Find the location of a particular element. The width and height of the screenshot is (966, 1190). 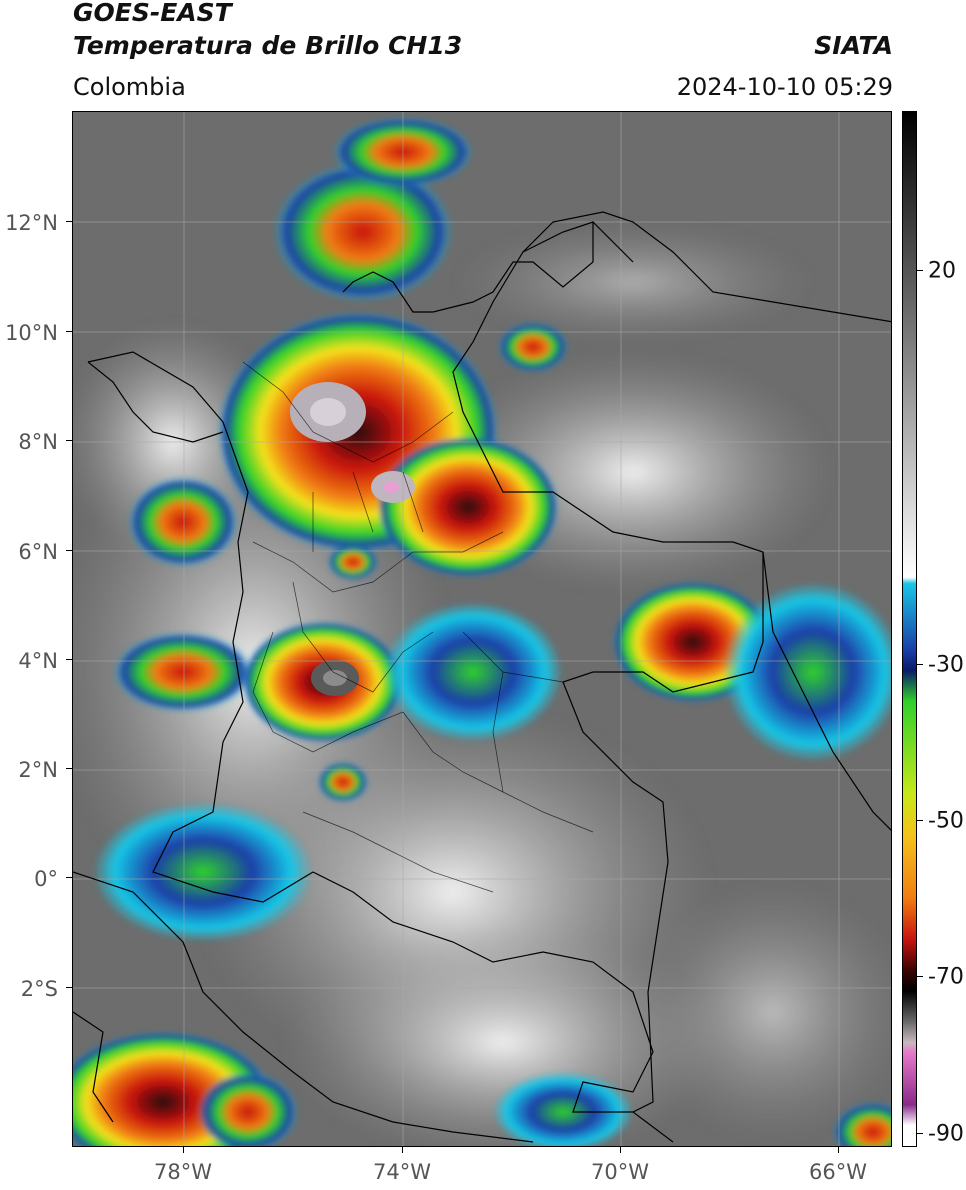

lat-label: 8°N is located at coordinates (38, 442).